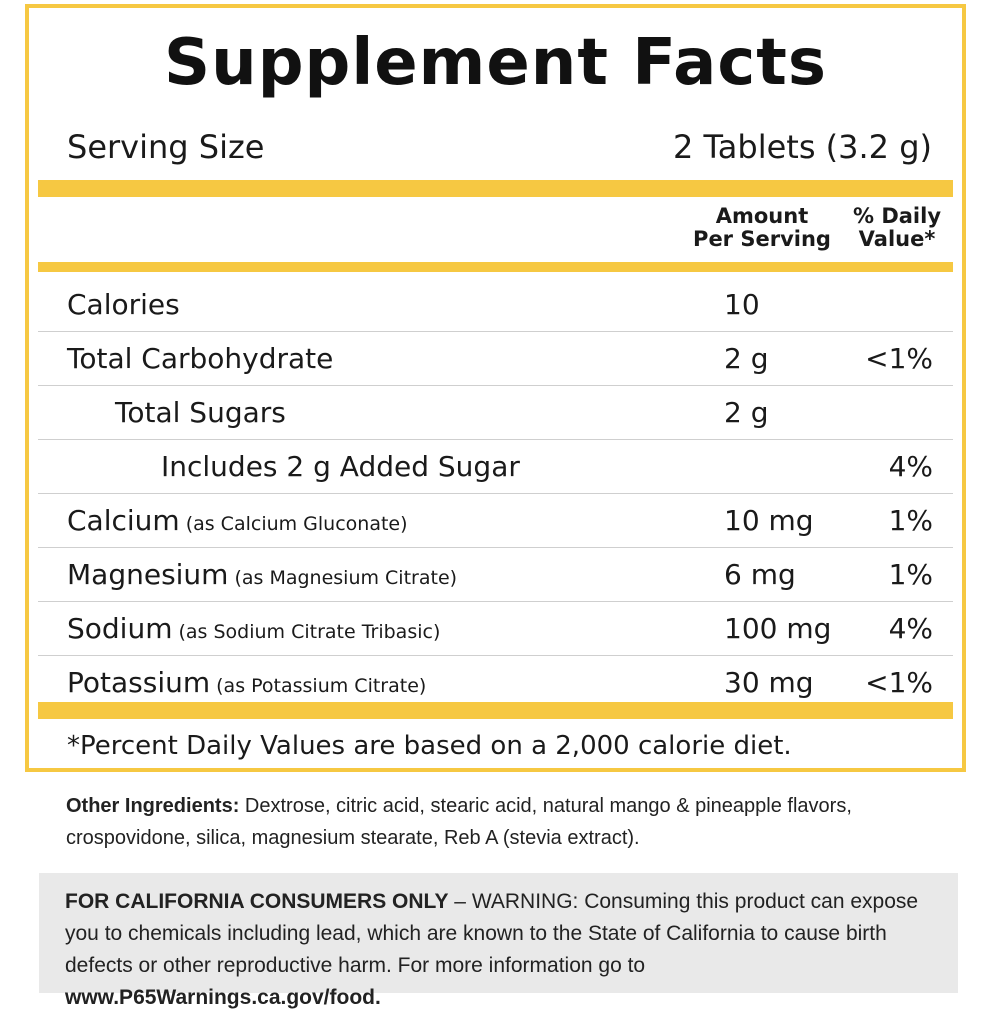 The width and height of the screenshot is (1000, 1014). I want to click on nutrient-name-main: Calcium, so click(123, 520).